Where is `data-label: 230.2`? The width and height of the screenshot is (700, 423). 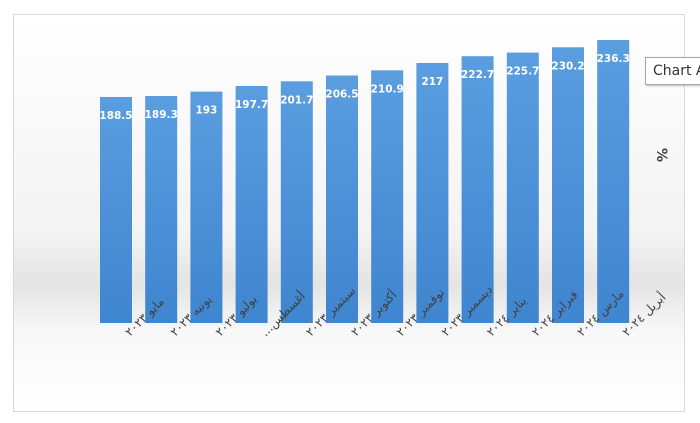
data-label: 230.2 is located at coordinates (567, 66).